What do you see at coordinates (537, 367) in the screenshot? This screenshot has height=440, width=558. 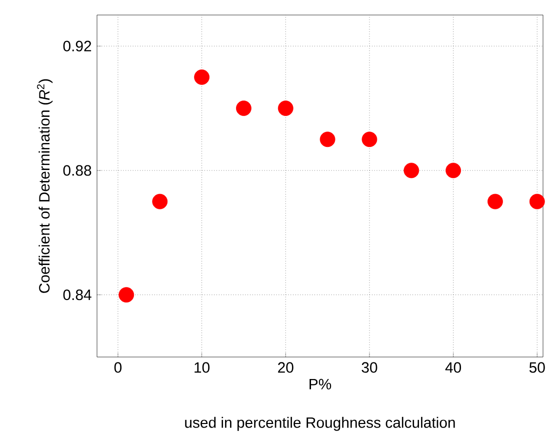 I see `x-tick-label: 50` at bounding box center [537, 367].